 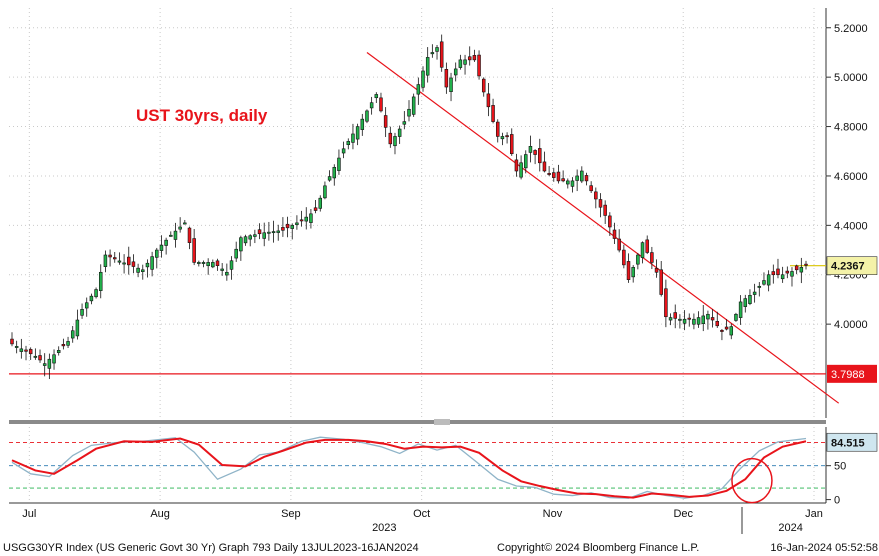 I want to click on price-tick-label: 4.0000, so click(x=851, y=325).